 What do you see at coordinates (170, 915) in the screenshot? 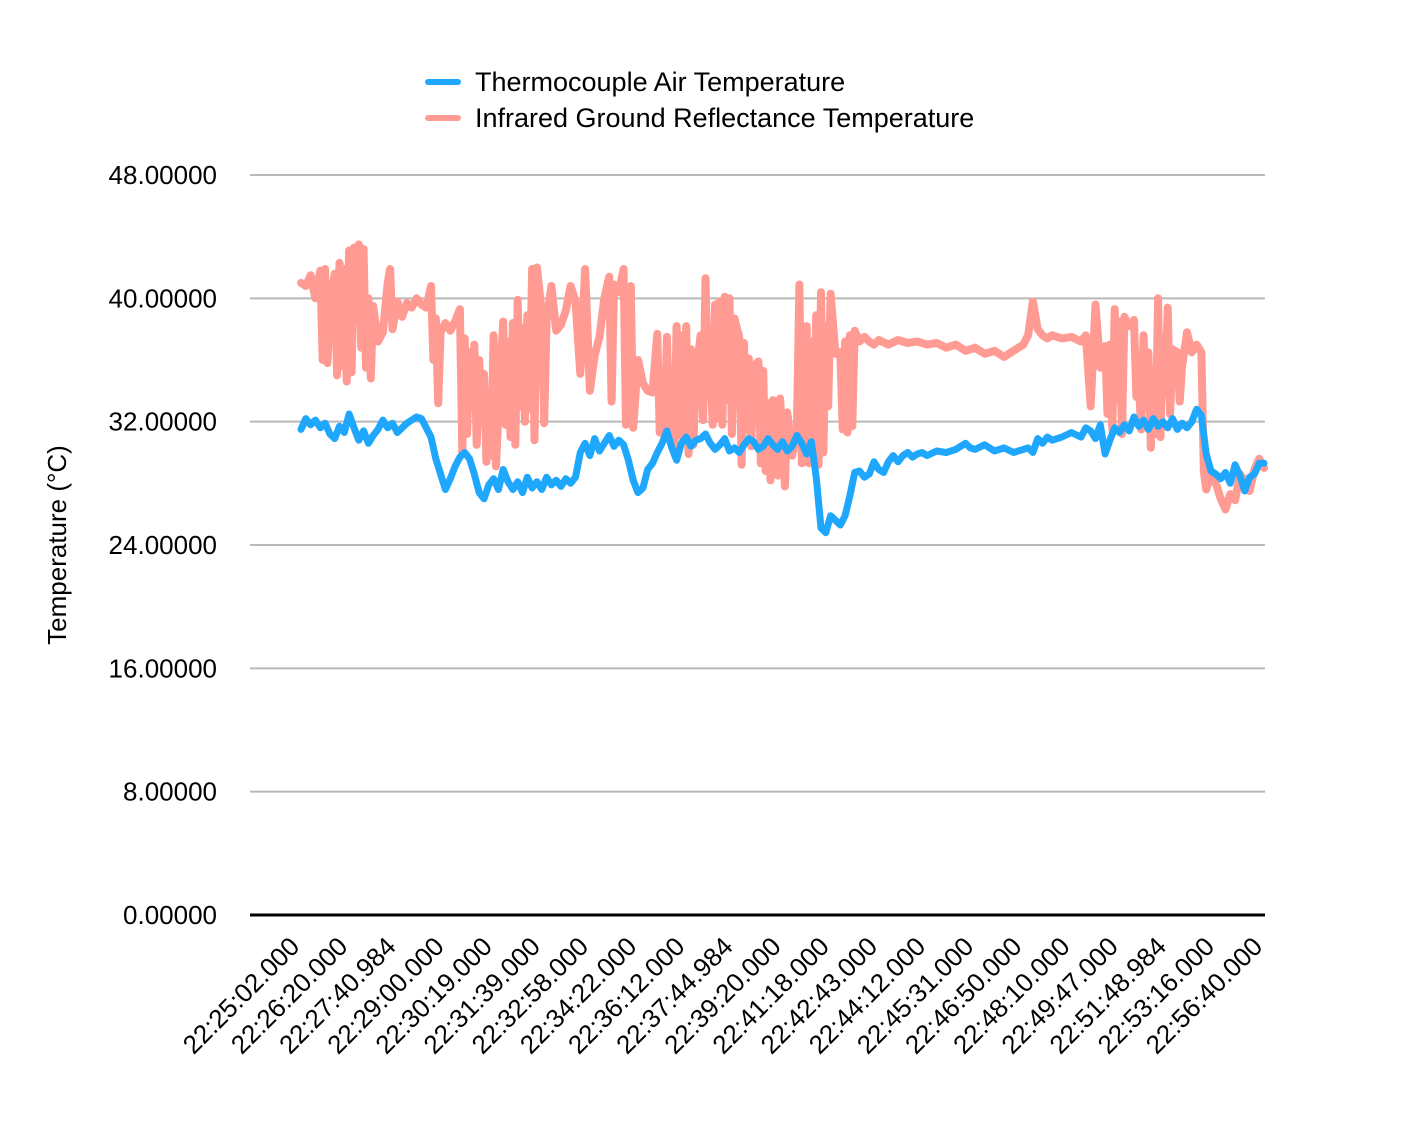
I see `y-tick-label: 0.00000` at bounding box center [170, 915].